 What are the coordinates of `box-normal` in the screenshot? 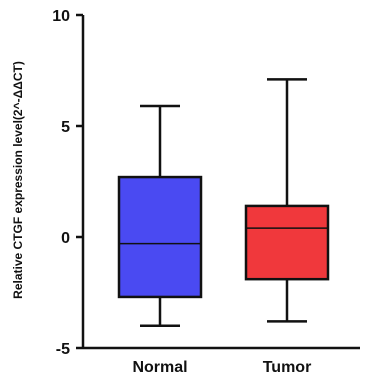 It's located at (160, 216).